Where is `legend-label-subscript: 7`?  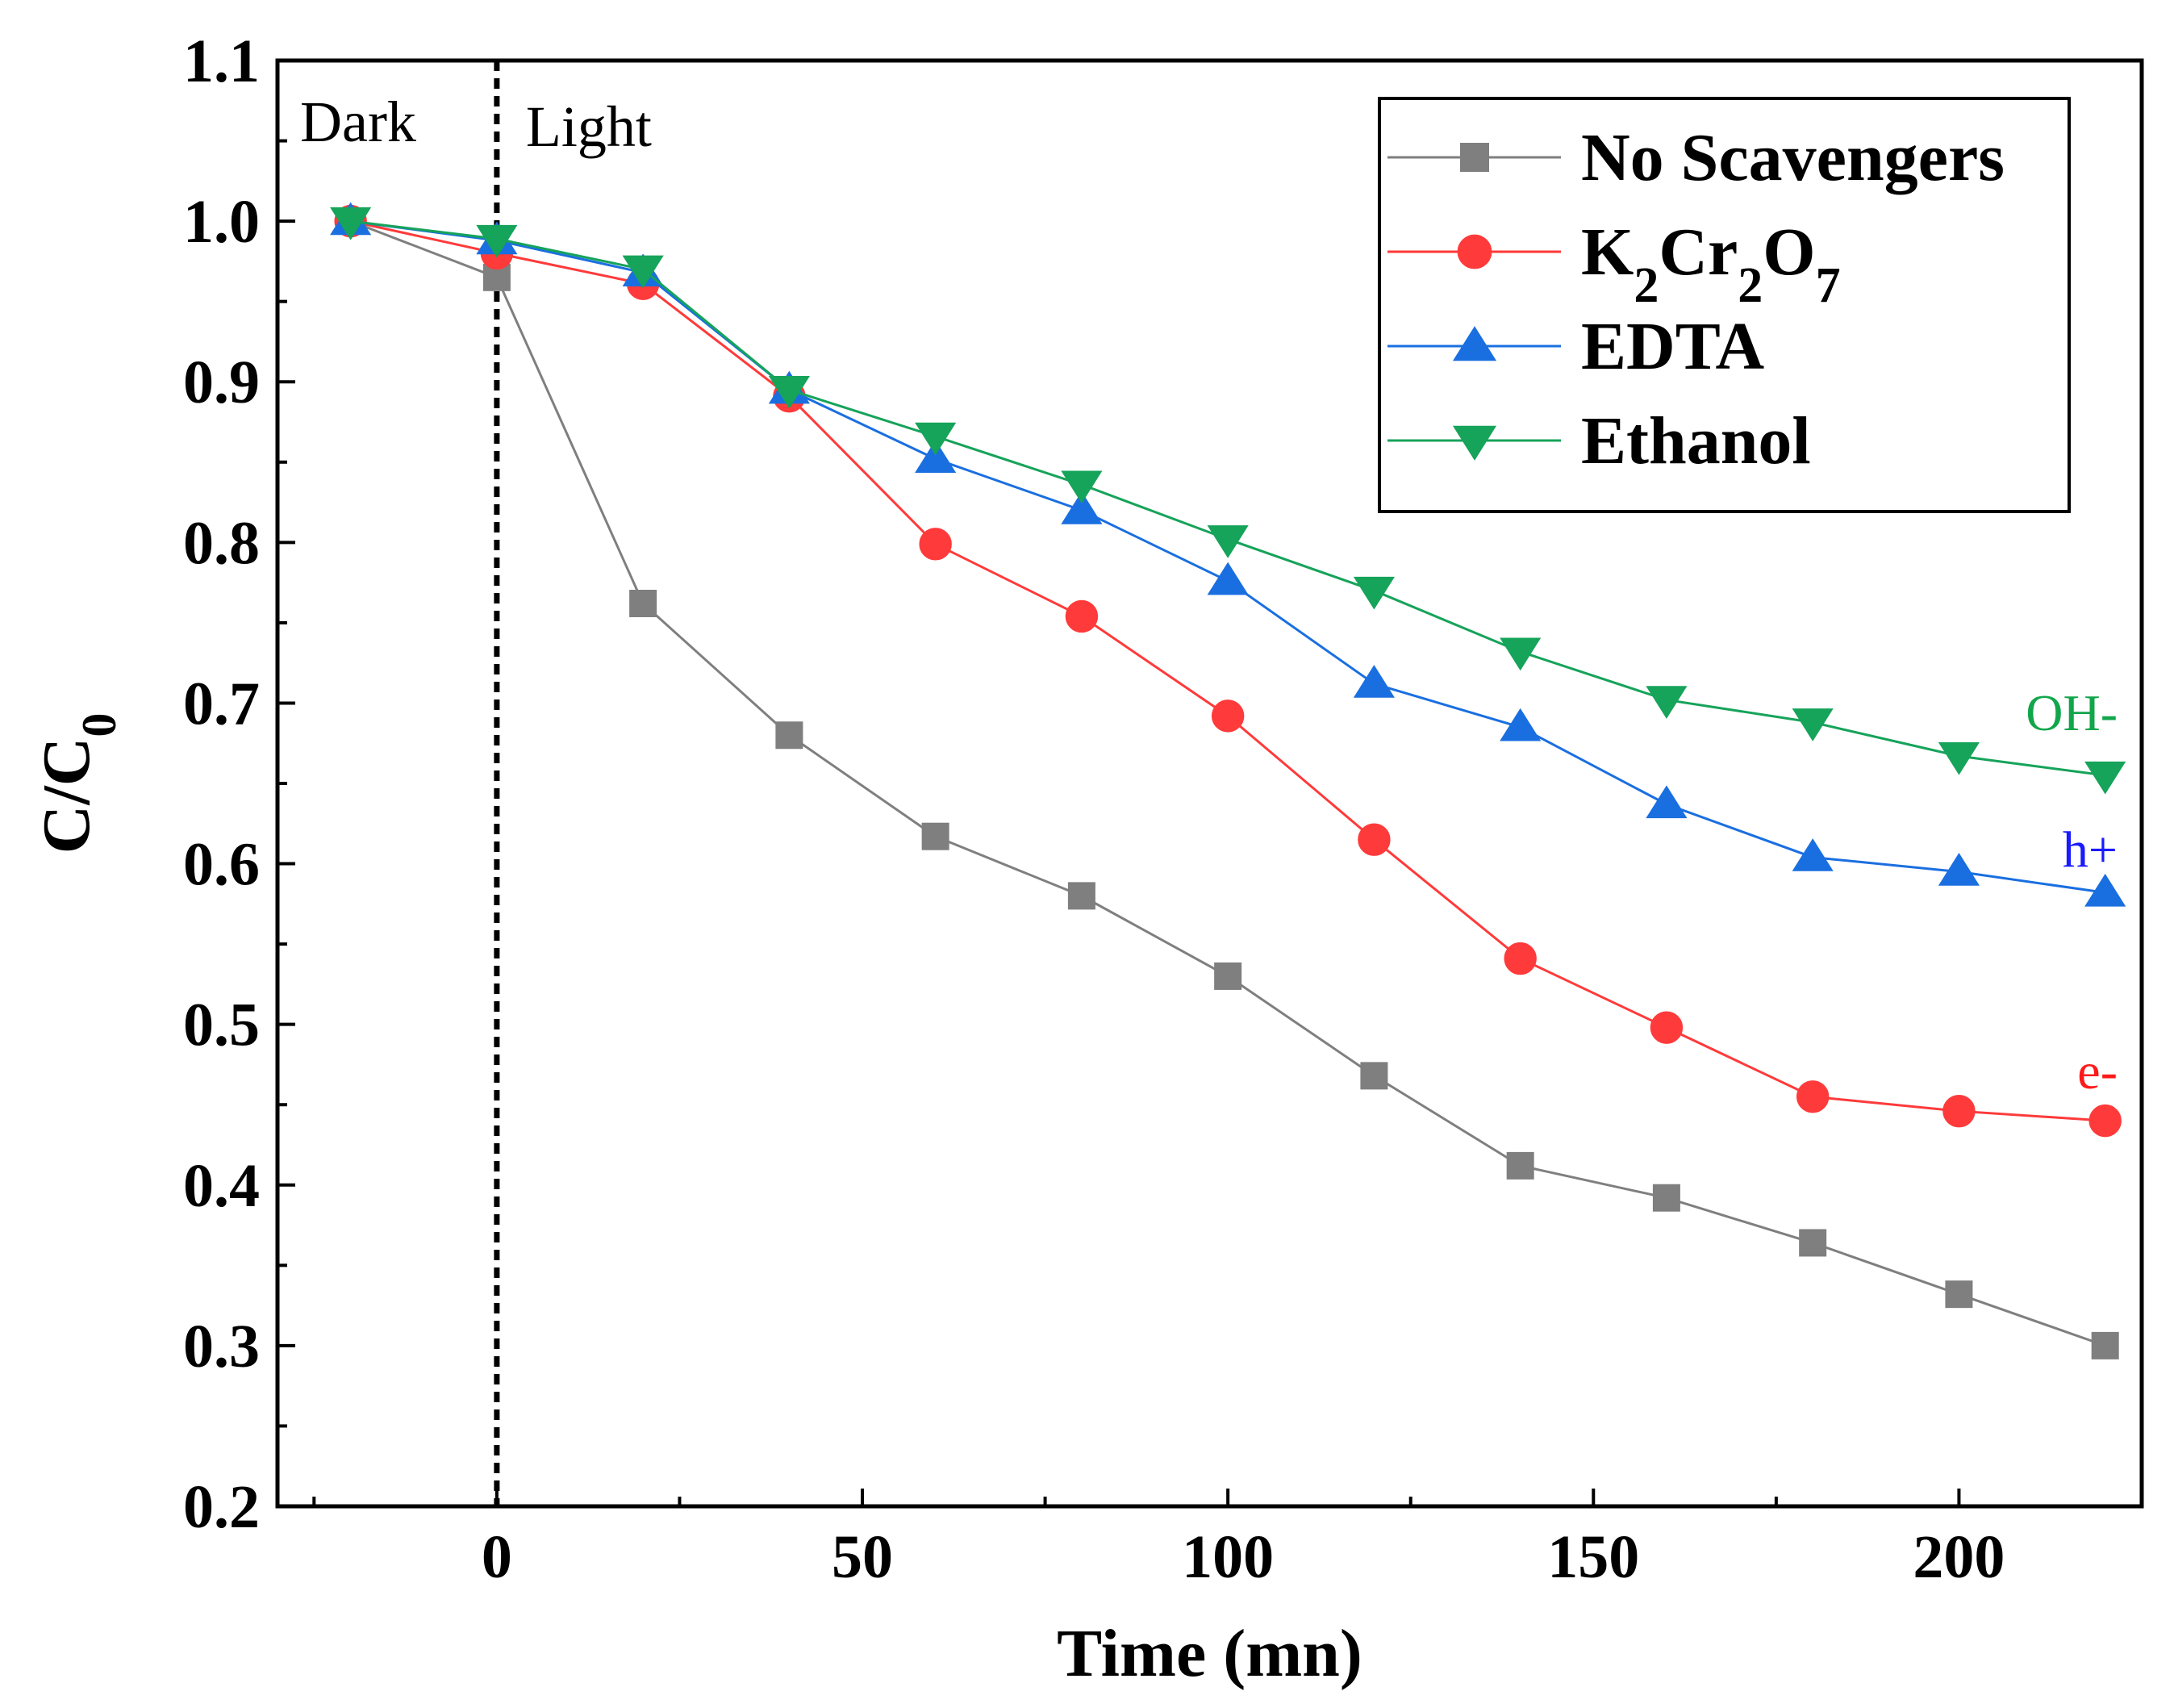
legend-label-subscript: 7 is located at coordinates (1828, 286).